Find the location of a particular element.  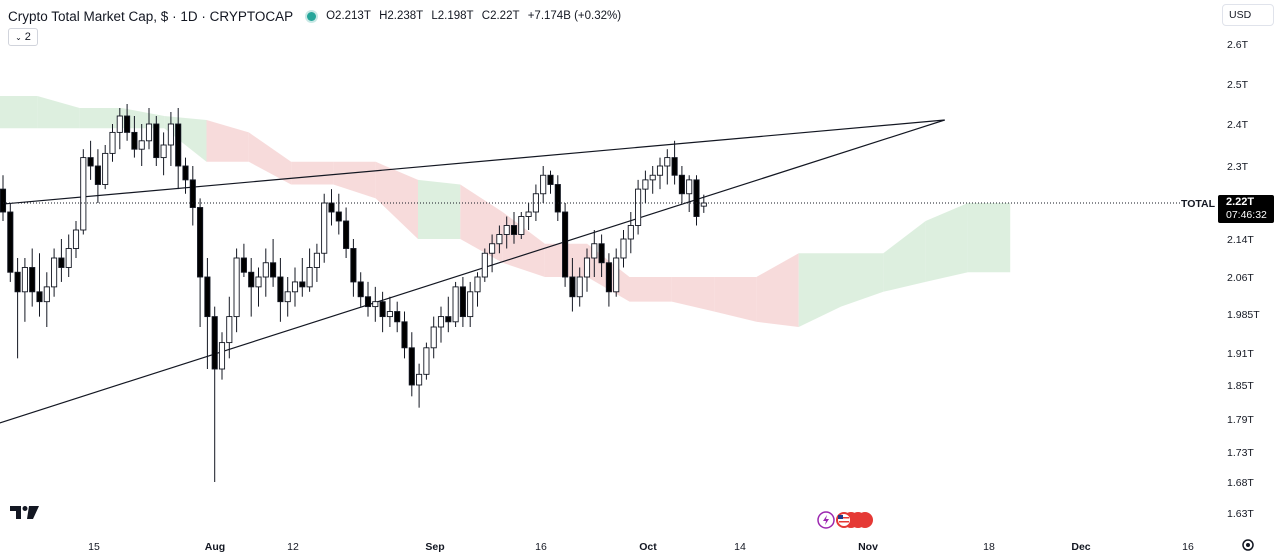

x-tick-label: 12 is located at coordinates (293, 547).